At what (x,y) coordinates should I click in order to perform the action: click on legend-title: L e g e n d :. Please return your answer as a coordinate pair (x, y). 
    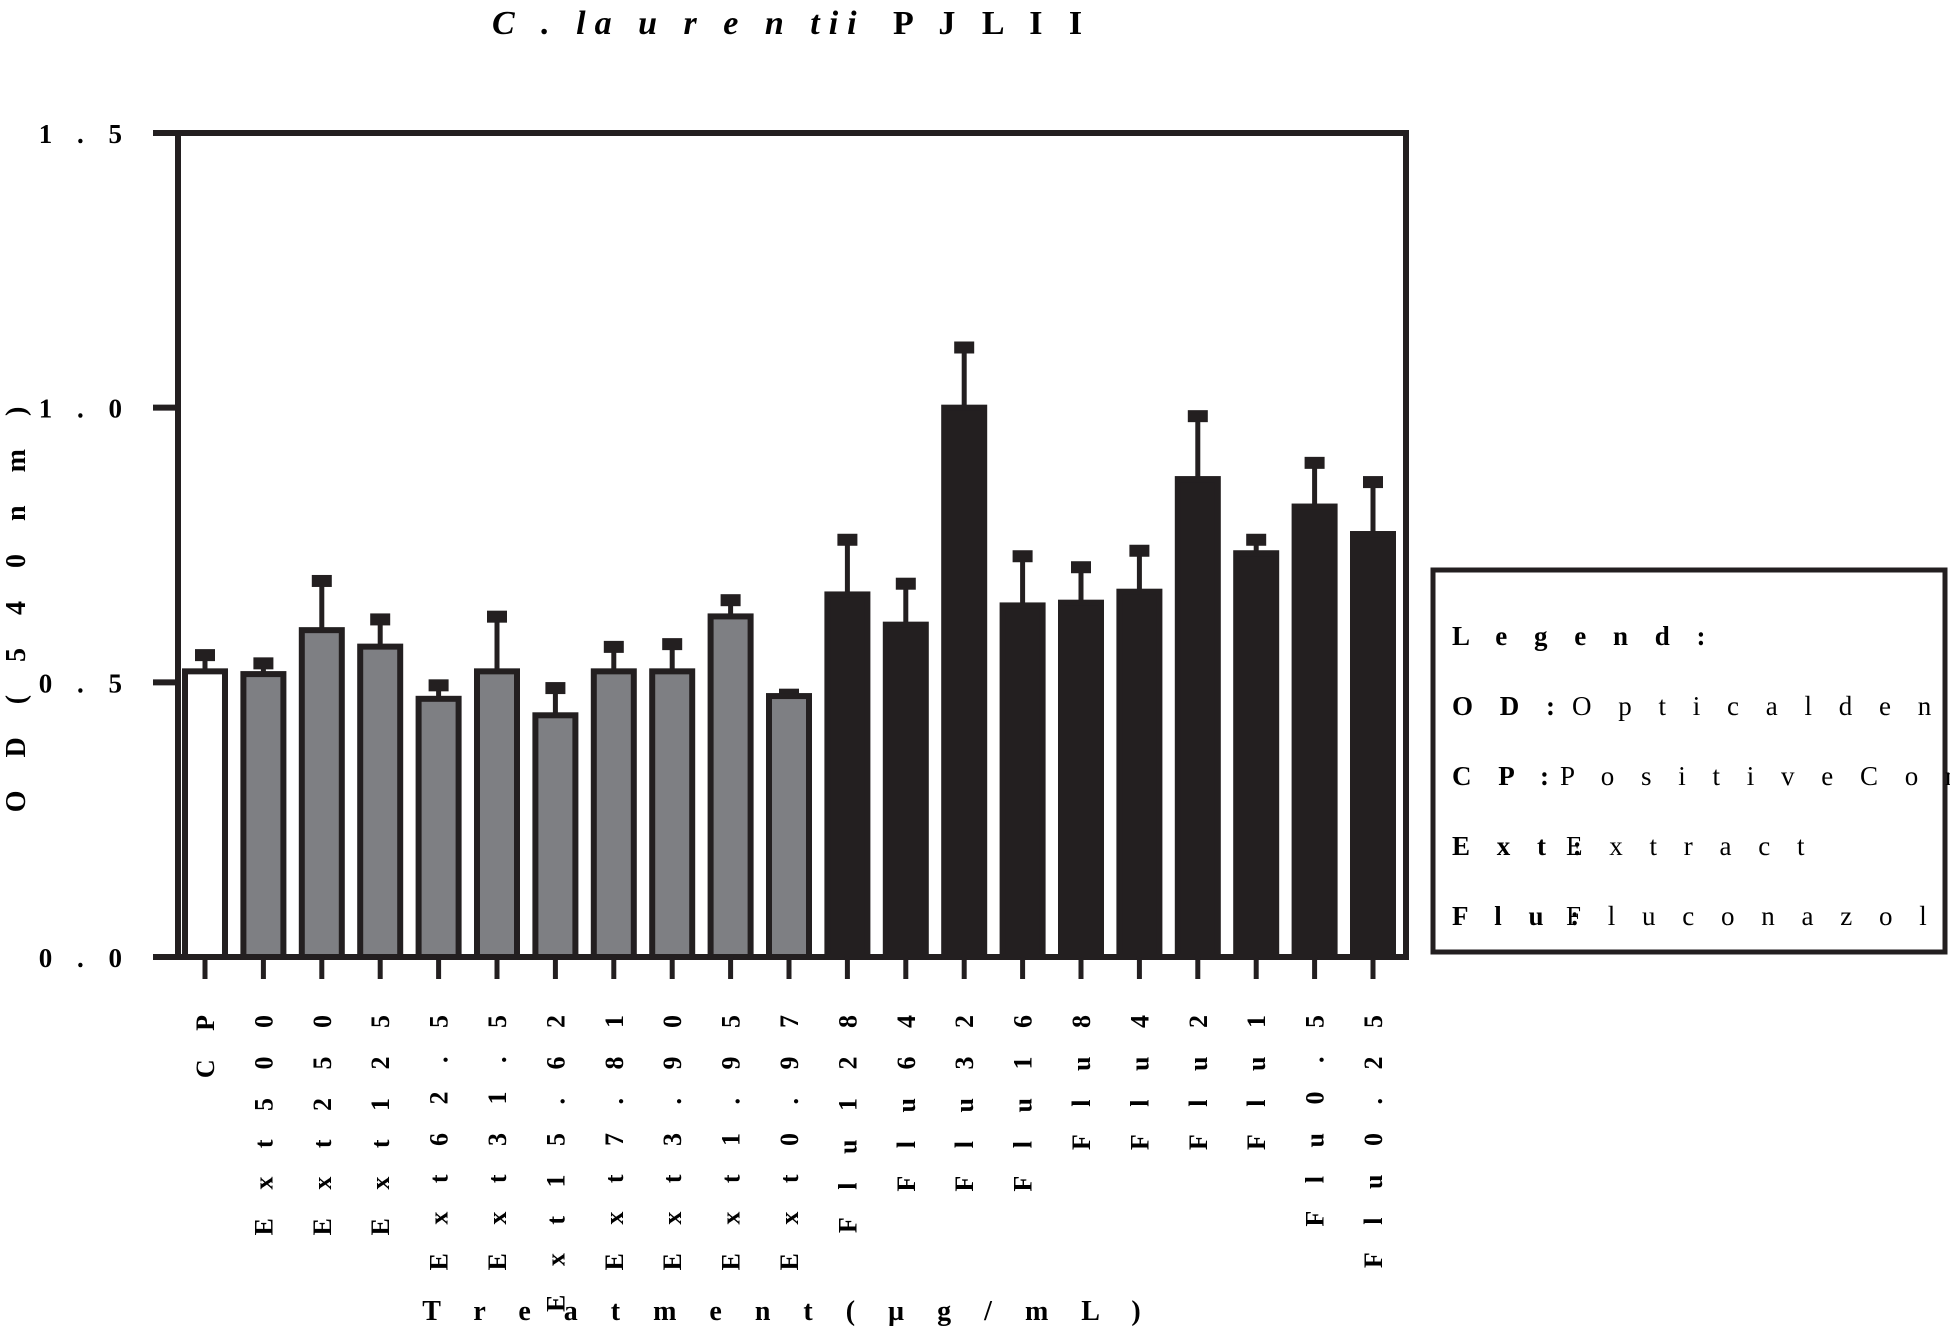
    Looking at the image, I should click on (1584, 636).